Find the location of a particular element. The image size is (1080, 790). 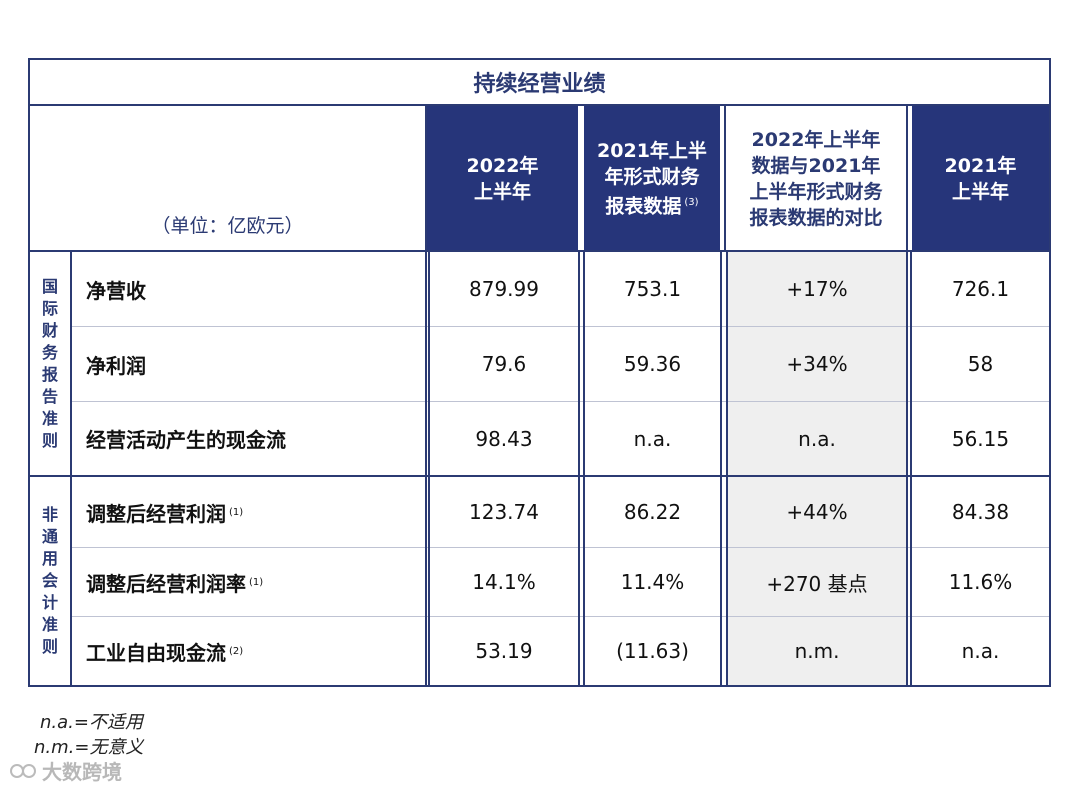

cell-value: 79.6 is located at coordinates (504, 364).